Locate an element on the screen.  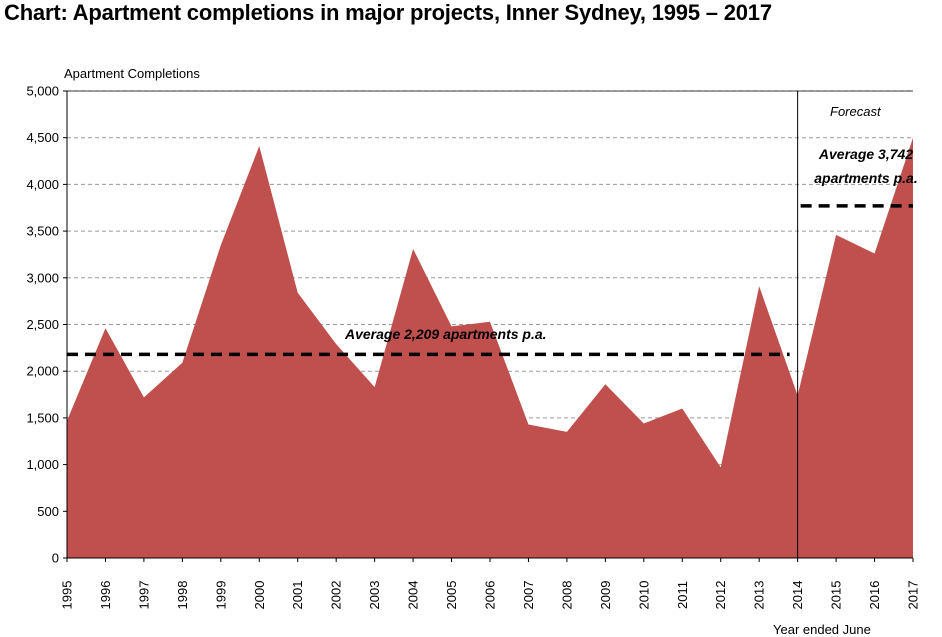
y-axis-label: Apartment Completions is located at coordinates (132, 73).